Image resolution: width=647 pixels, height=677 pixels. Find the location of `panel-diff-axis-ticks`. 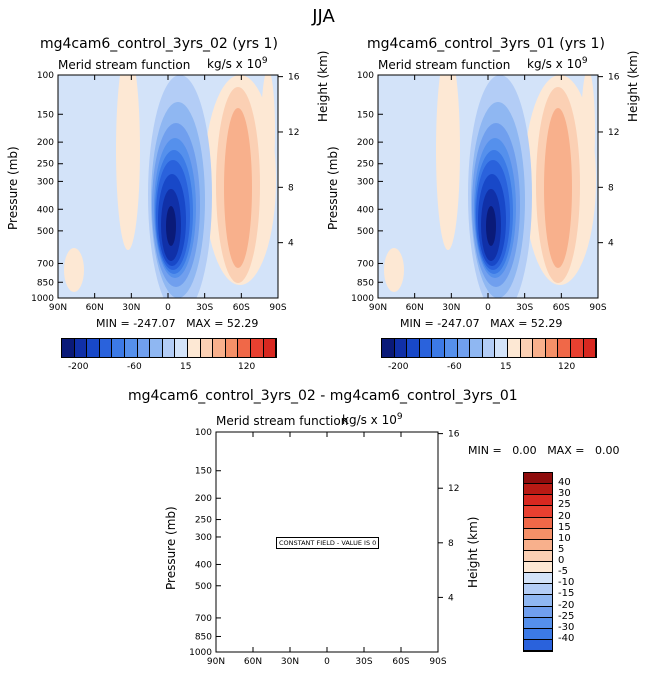

panel-diff-axis-ticks is located at coordinates (329, 542).